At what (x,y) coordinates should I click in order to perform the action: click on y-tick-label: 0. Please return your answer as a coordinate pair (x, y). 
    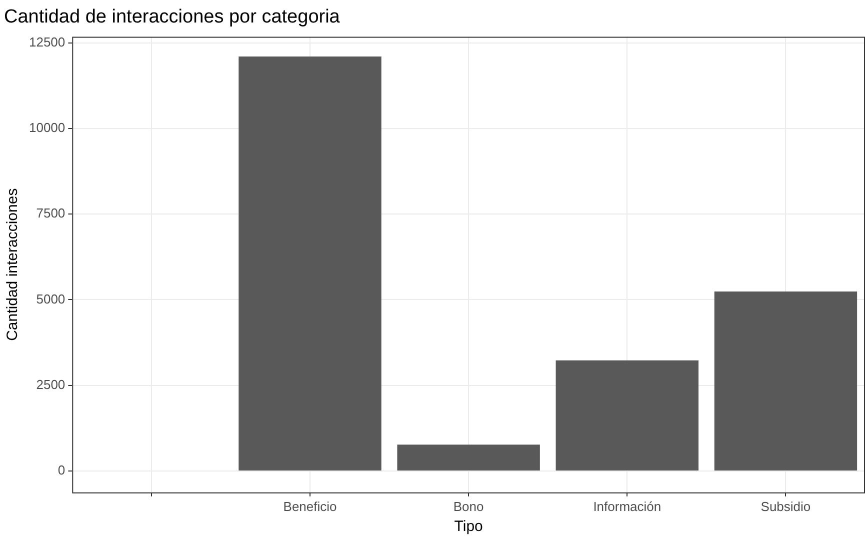
    Looking at the image, I should click on (62, 470).